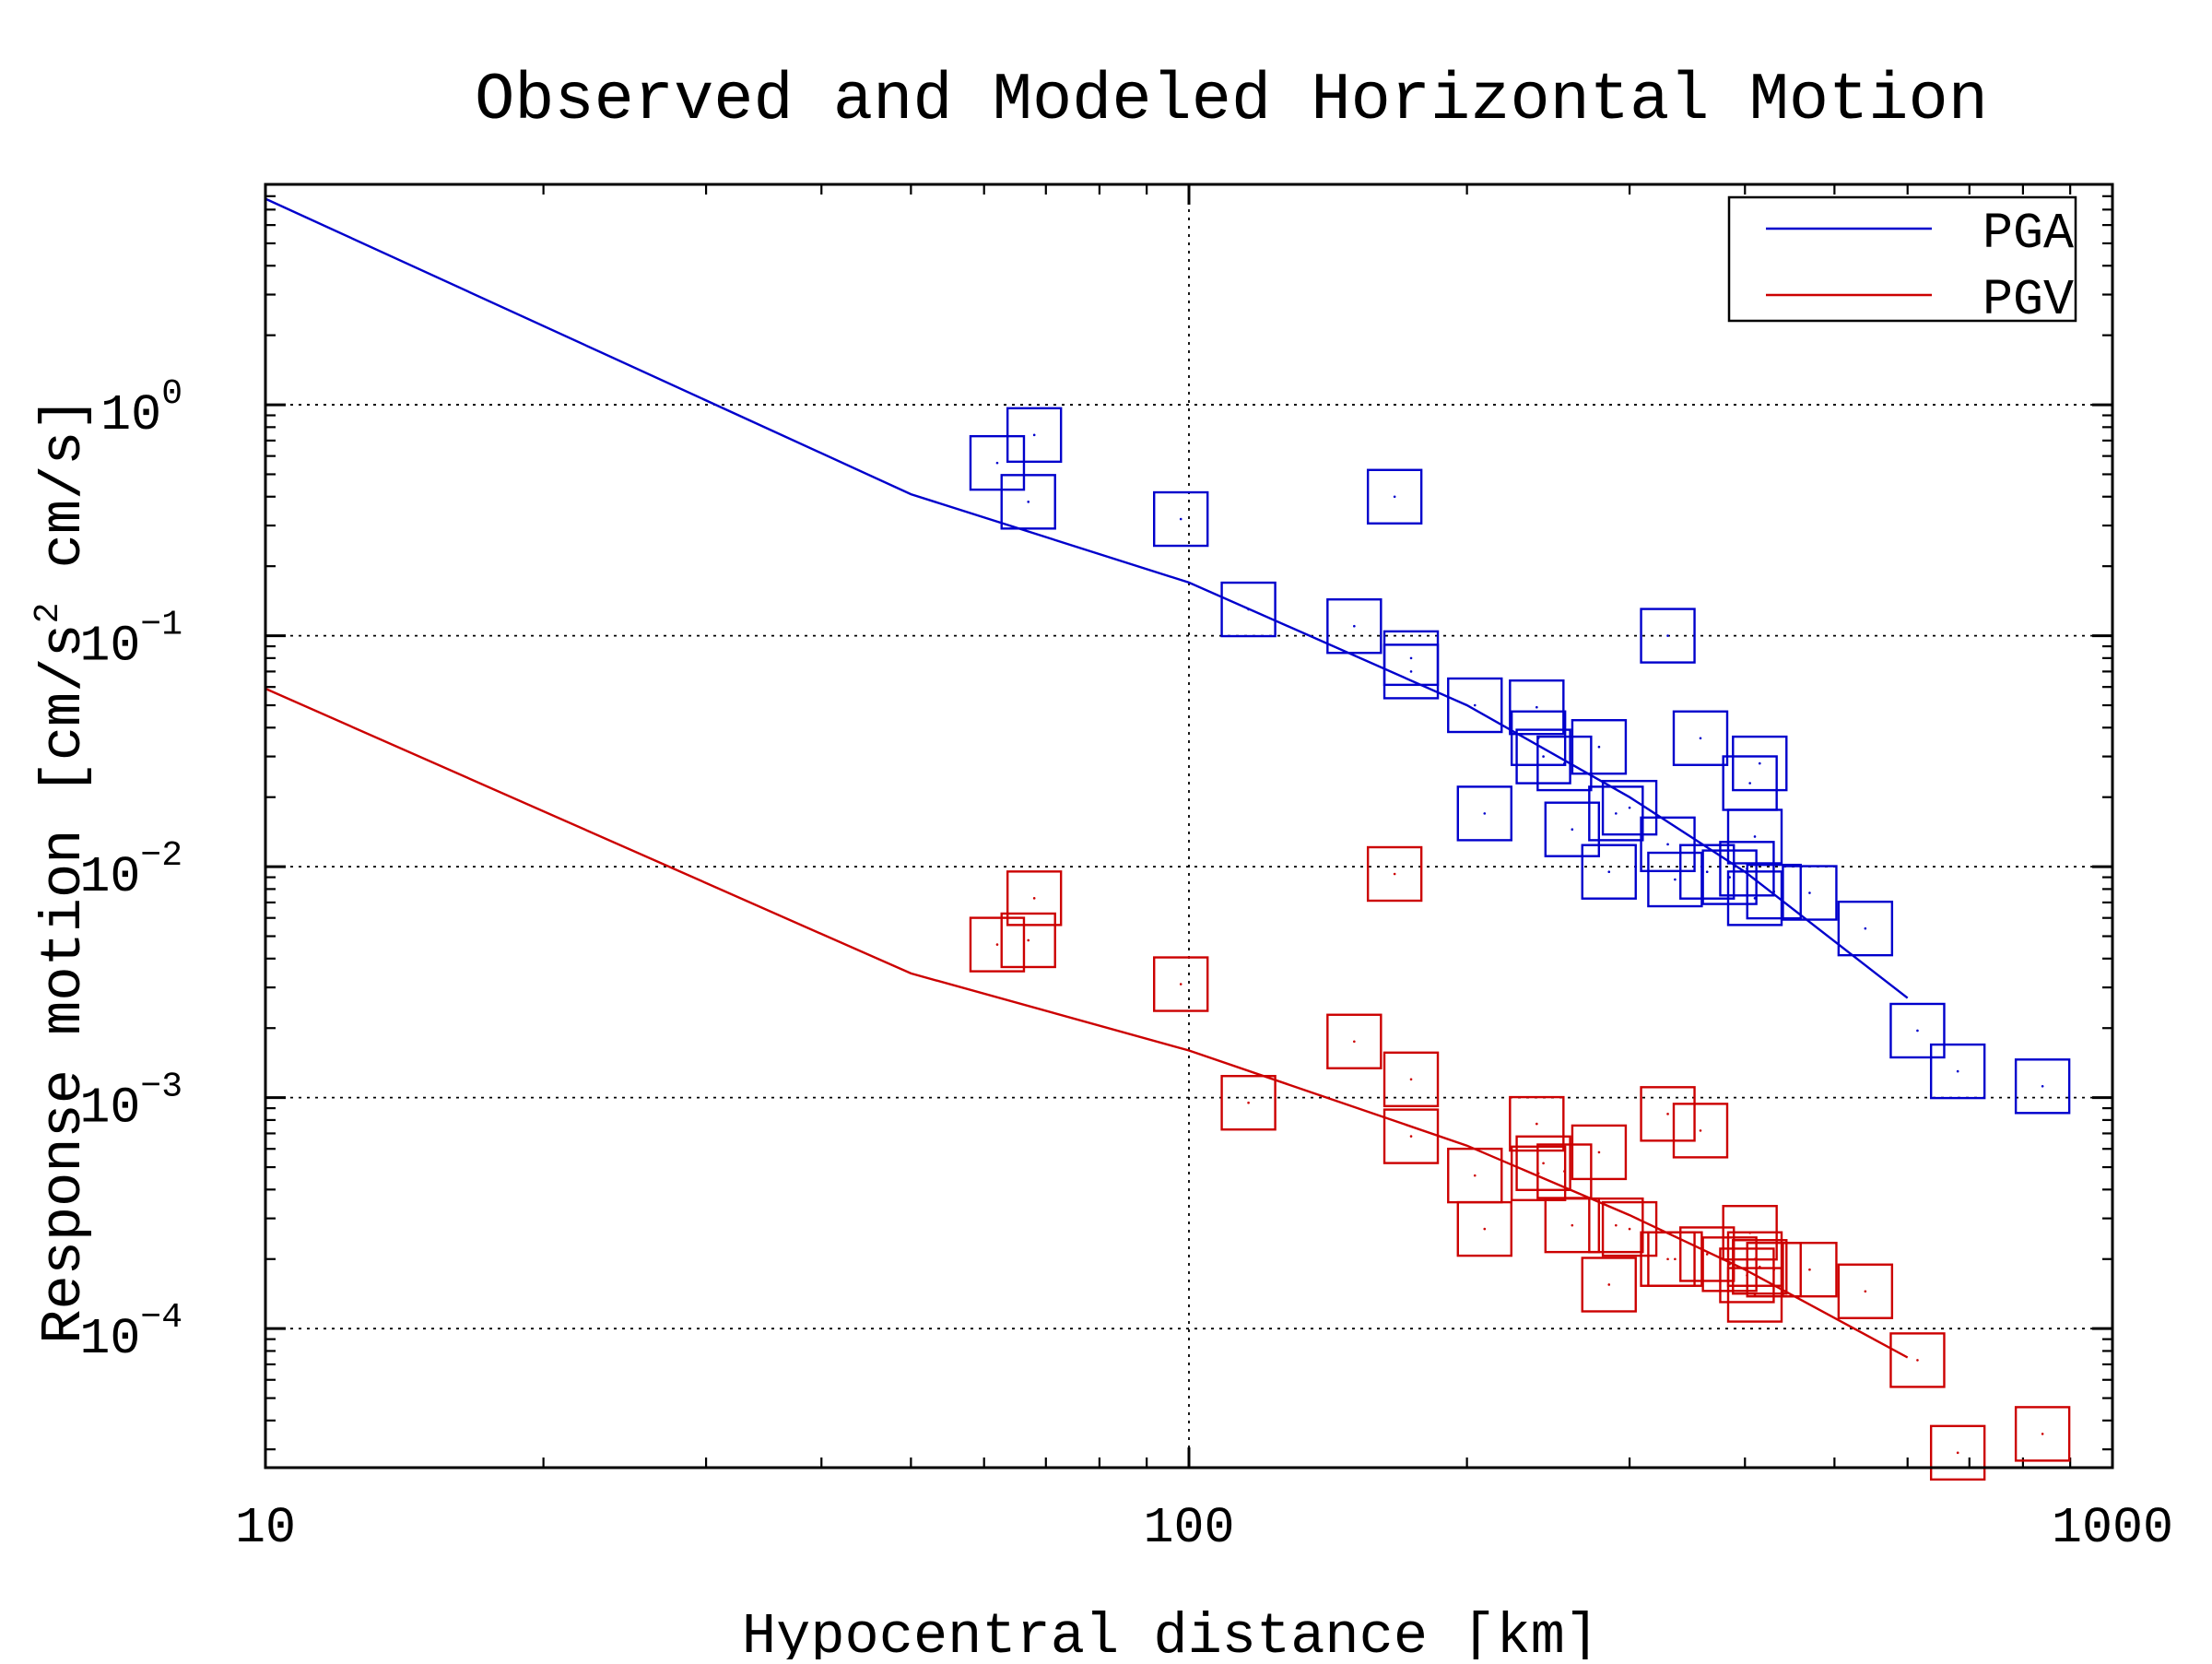 The image size is (2212, 1664). Describe the element at coordinates (1231, 100) in the screenshot. I see `chart-title: Observed and Modeled Horizontal Motion` at that location.